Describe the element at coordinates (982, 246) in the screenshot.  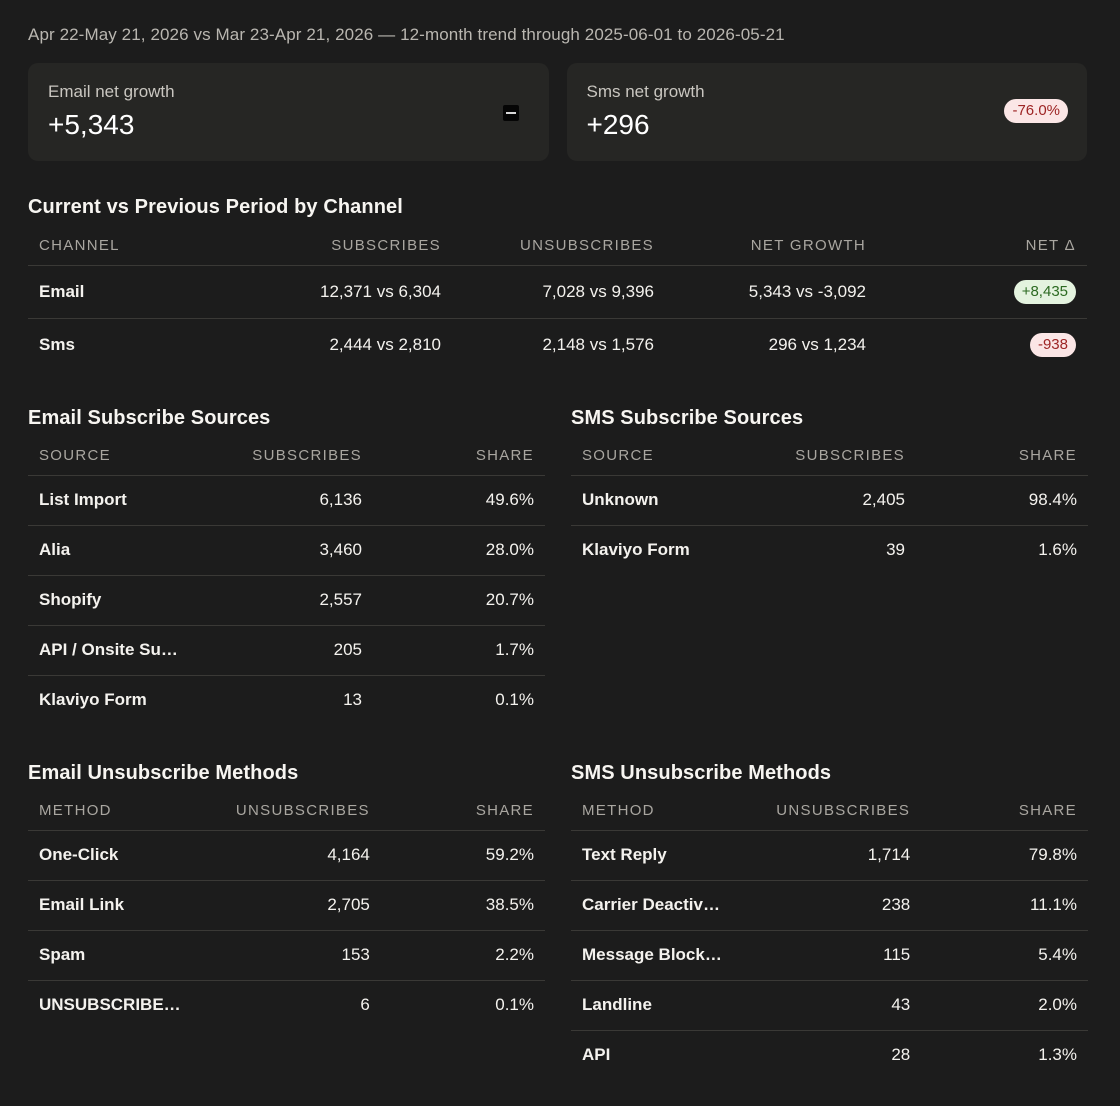
I see `column-header: NET Δ` at that location.